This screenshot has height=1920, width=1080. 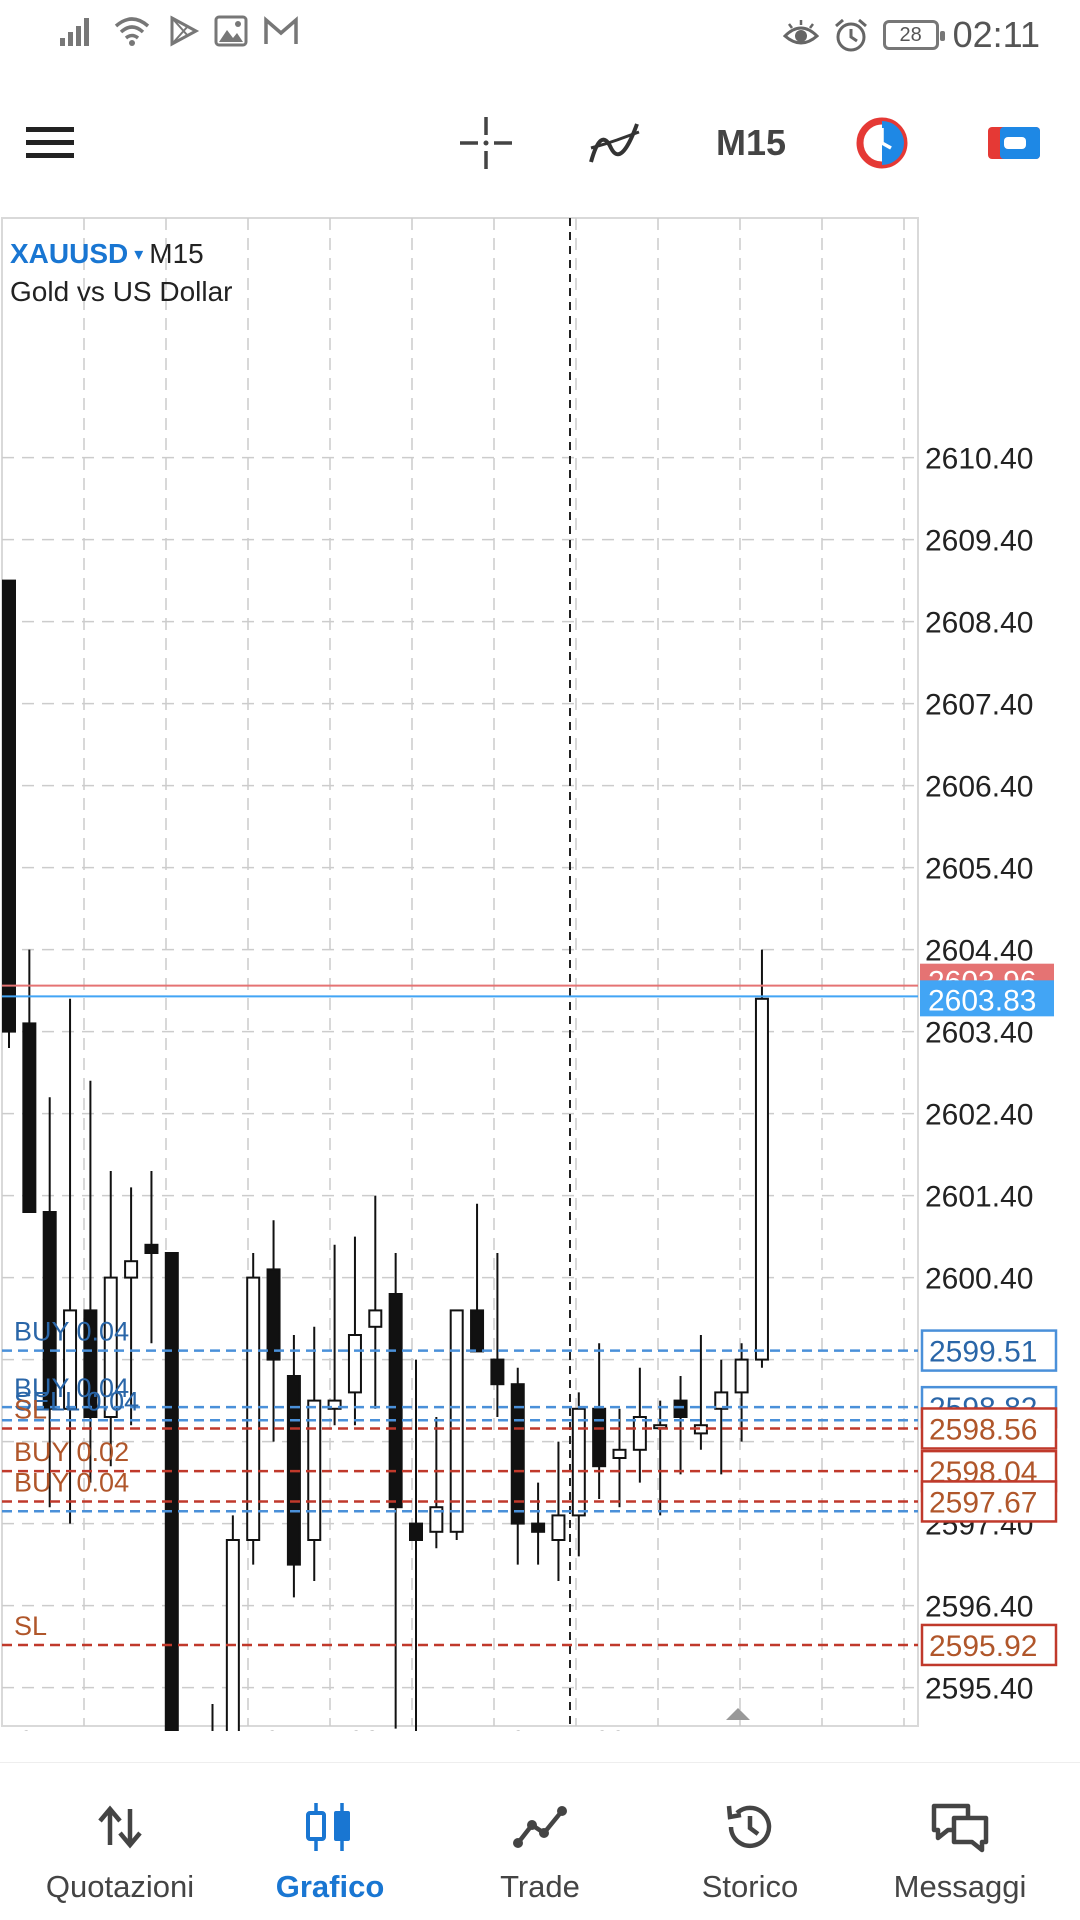 I want to click on time-axis-label: 12 Nov 17:15, so click(x=88, y=1728).